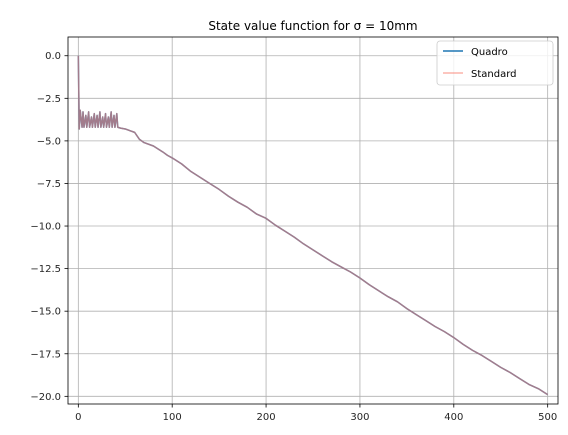  Describe the element at coordinates (266, 417) in the screenshot. I see `x-tick-label: 200` at that location.